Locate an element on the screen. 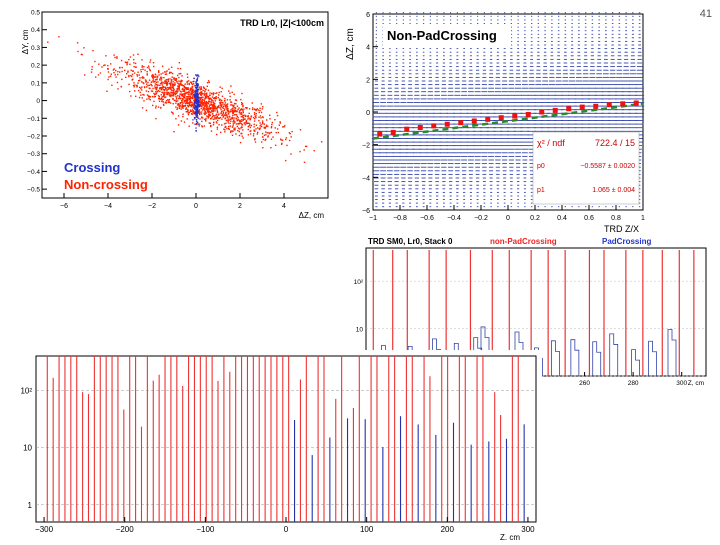  title-box is located at coordinates (447, 35).